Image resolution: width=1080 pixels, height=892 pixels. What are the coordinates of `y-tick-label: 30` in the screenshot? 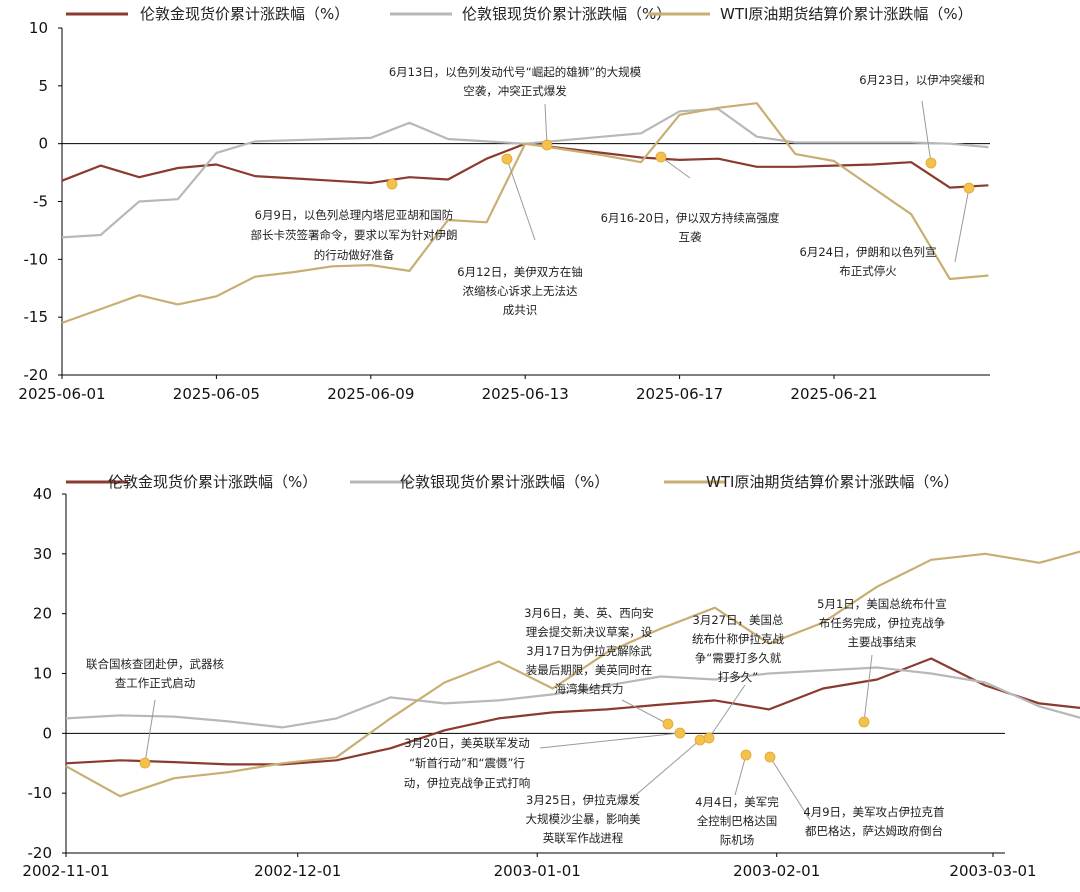 It's located at (42, 554).